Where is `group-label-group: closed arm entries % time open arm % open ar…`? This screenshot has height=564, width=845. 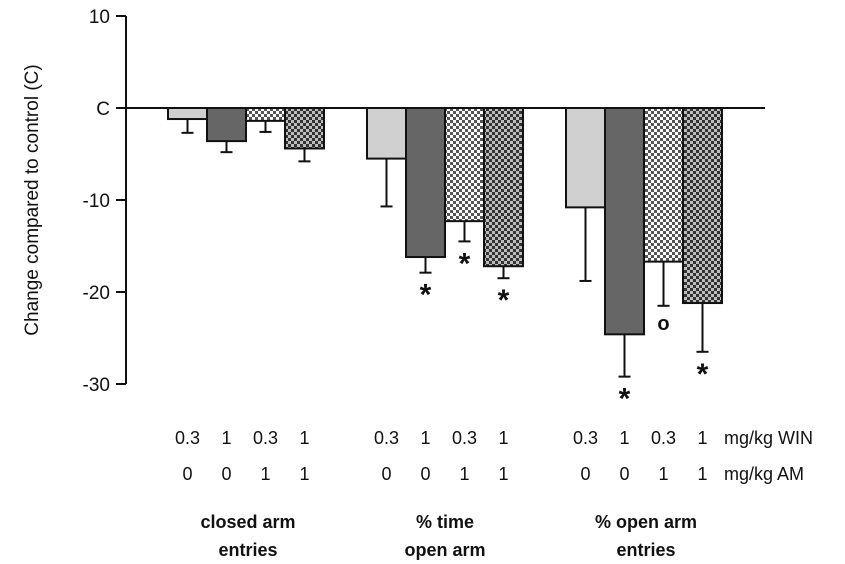
group-label-group: closed arm entries % time open arm % open ar… is located at coordinates (448, 536).